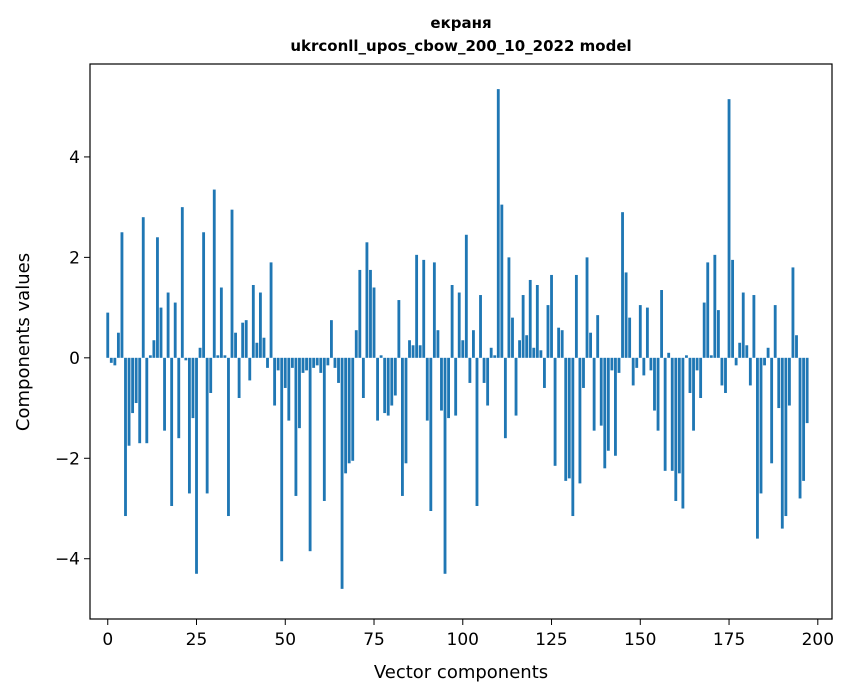  What do you see at coordinates (23, 342) in the screenshot?
I see `y-axis-label: Components values` at bounding box center [23, 342].